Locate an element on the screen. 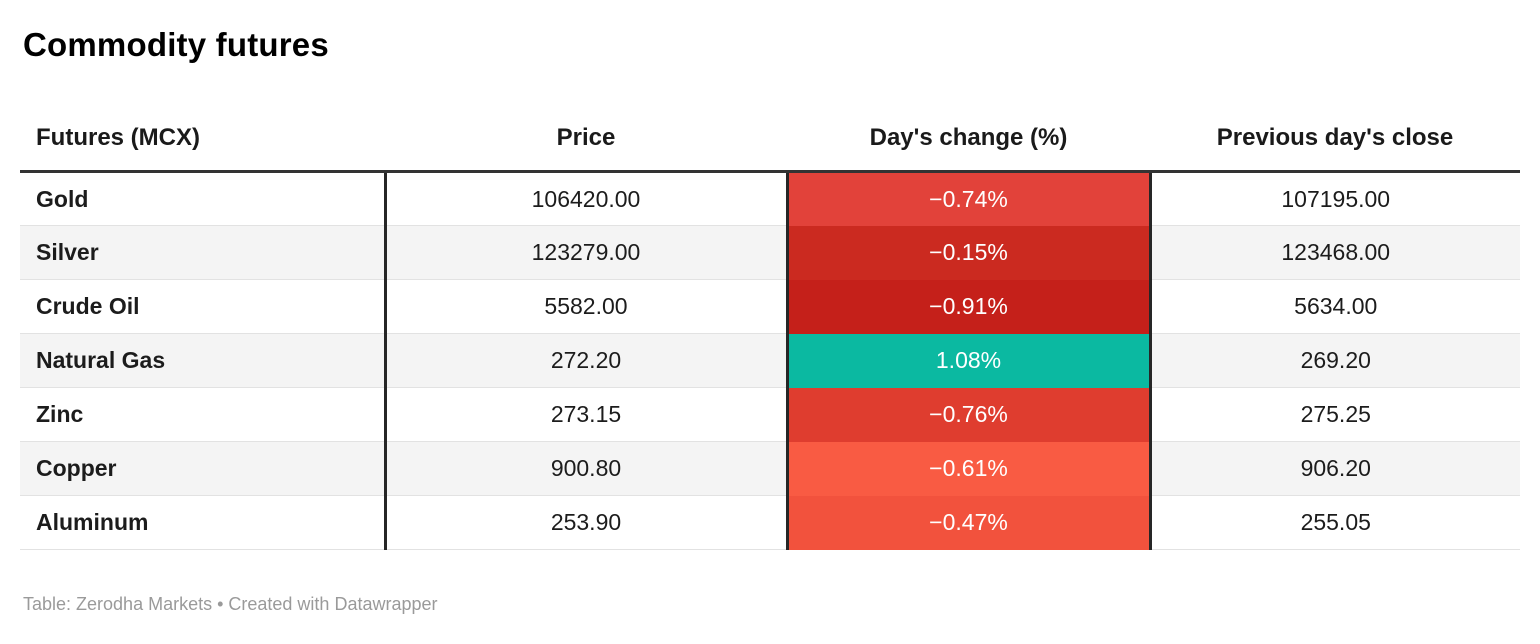 This screenshot has width=1540, height=644. column-header-futures: Futures (MCX) is located at coordinates (202, 148).